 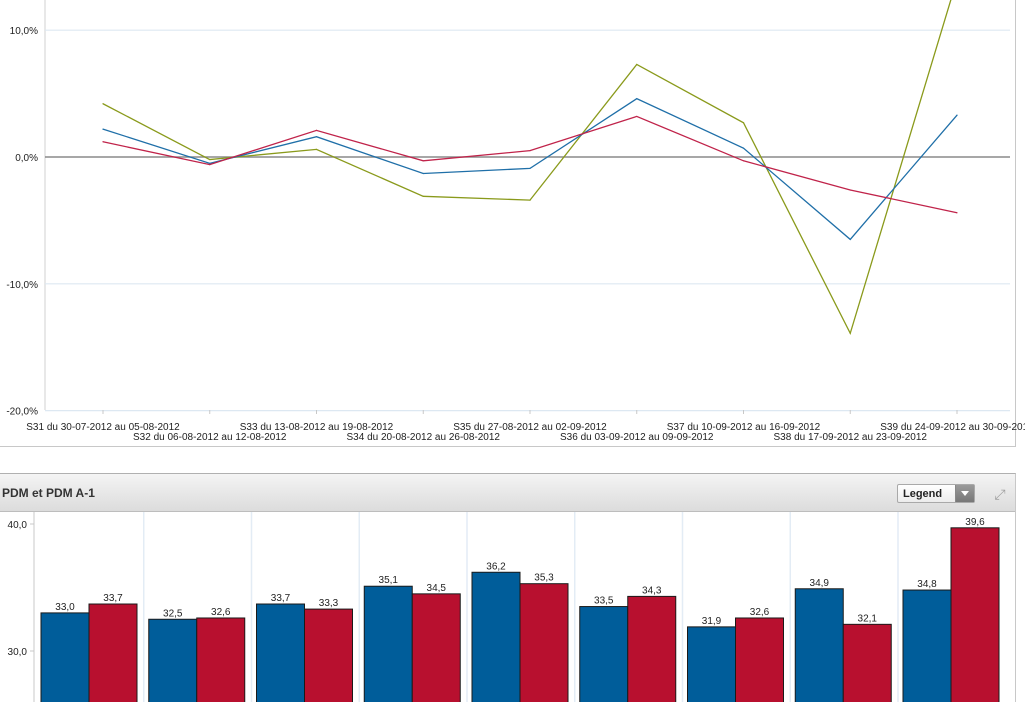 What do you see at coordinates (544, 578) in the screenshot?
I see `bar-value-label: 35,3` at bounding box center [544, 578].